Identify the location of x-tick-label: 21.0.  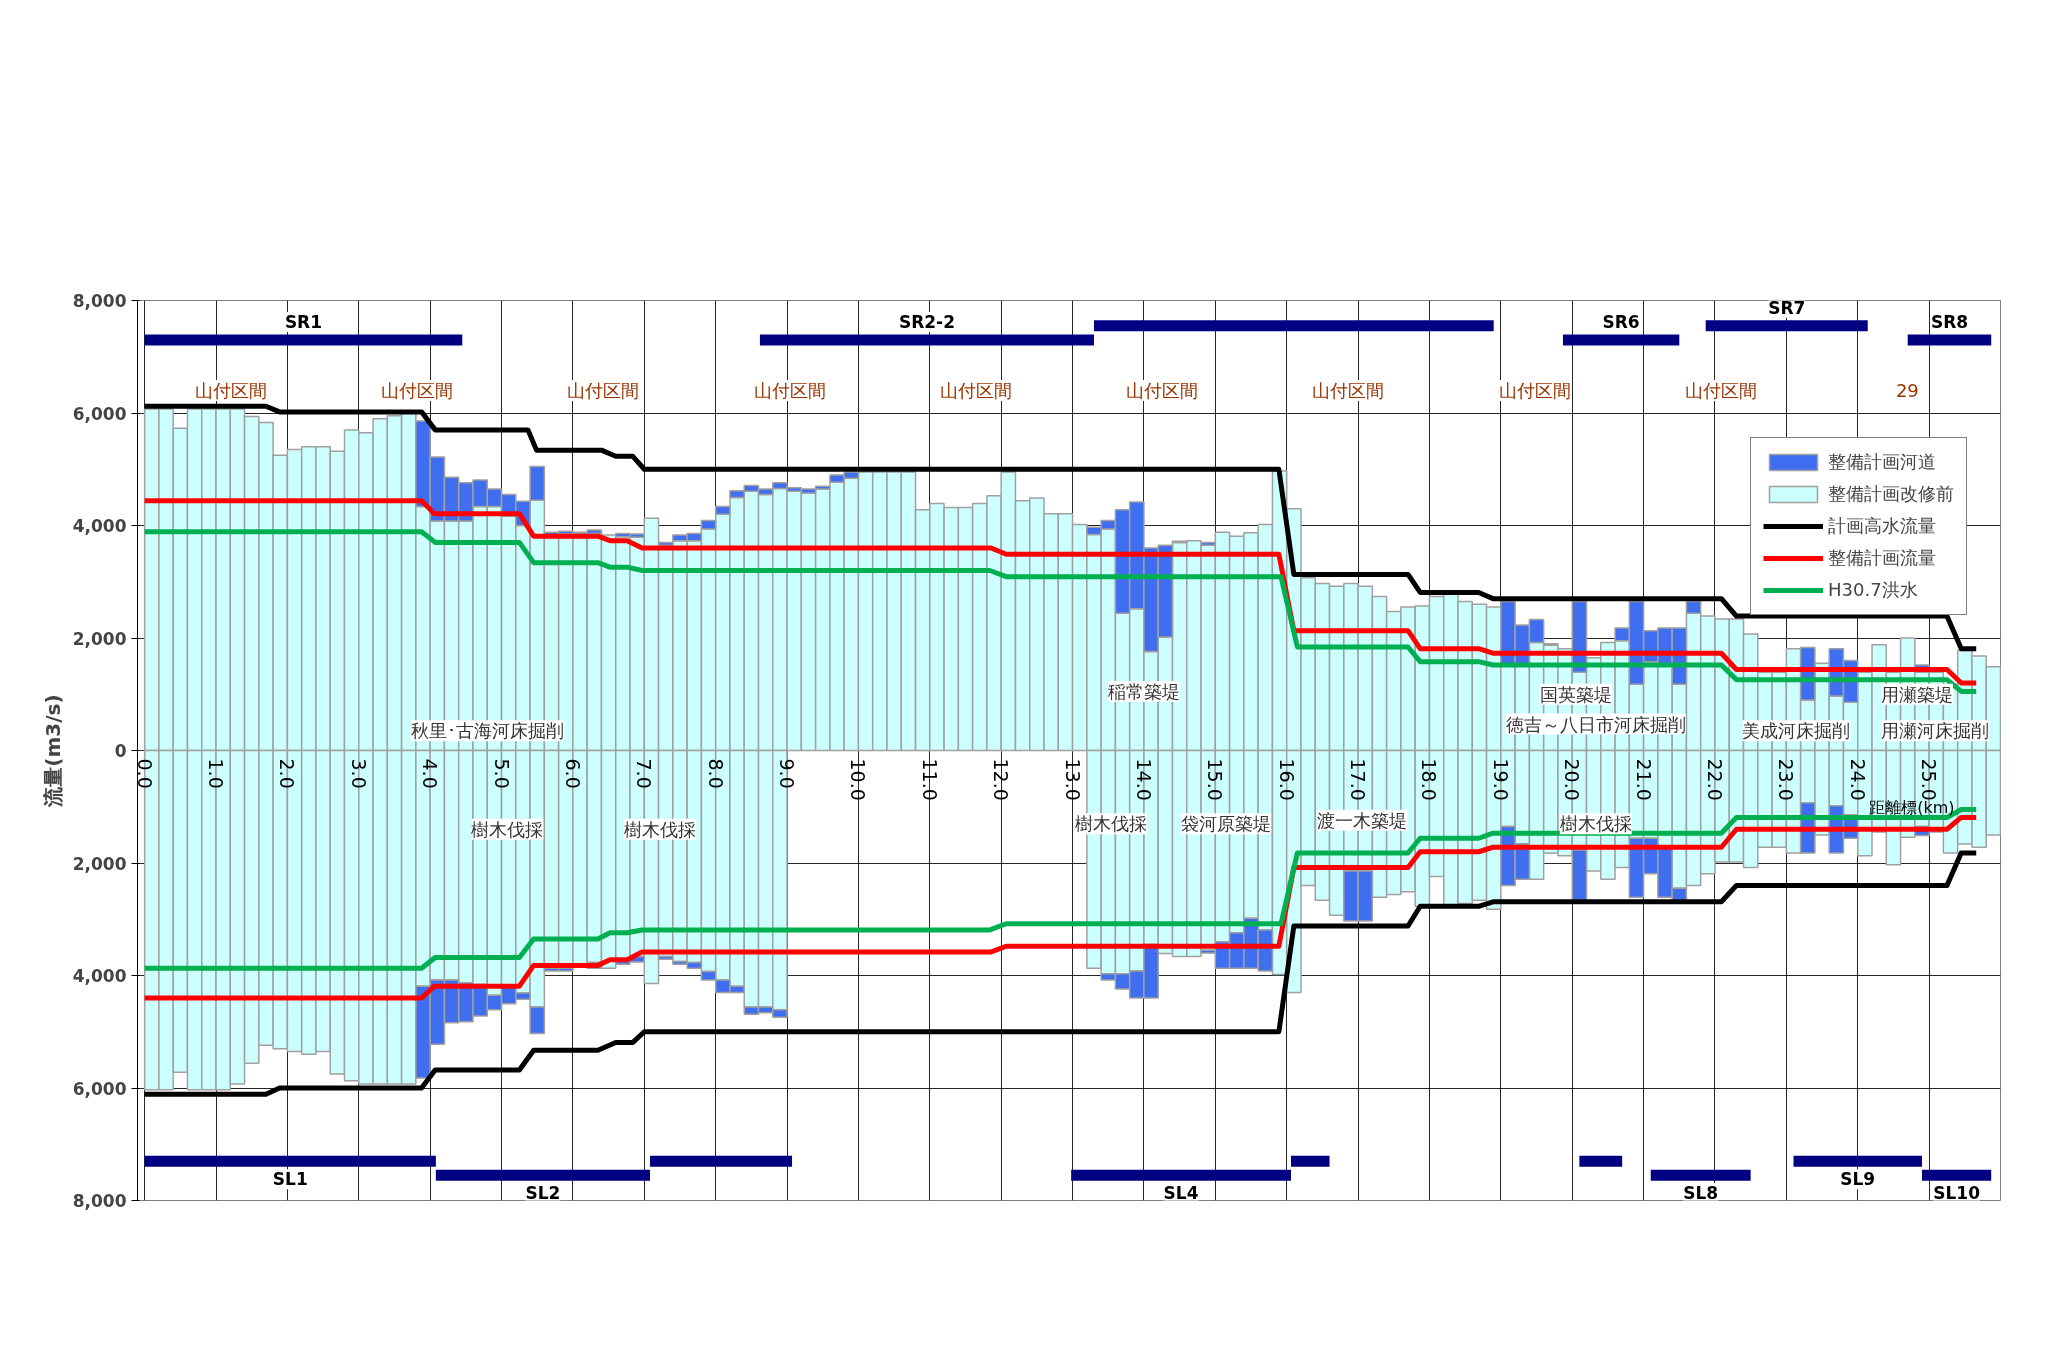
(1643, 779).